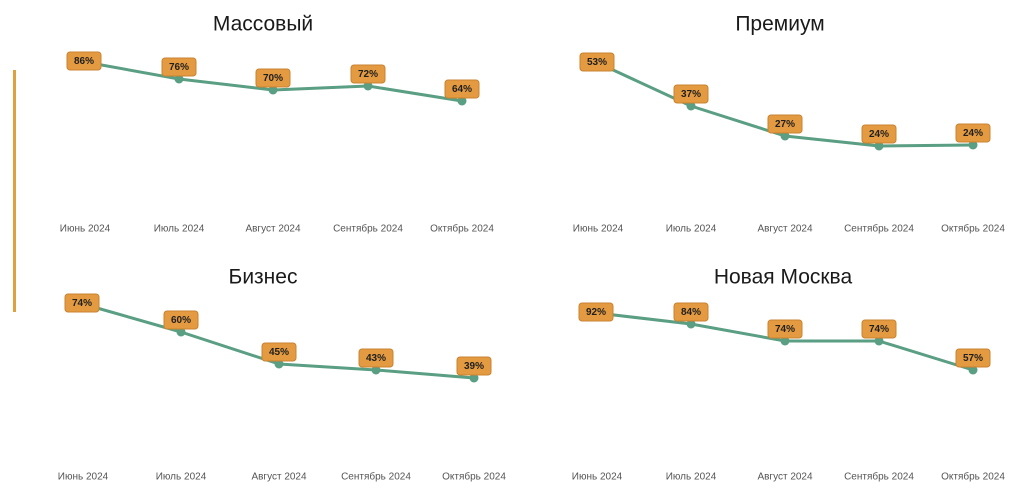 The height and width of the screenshot is (497, 1024). I want to click on data-label: 64%, so click(462, 89).